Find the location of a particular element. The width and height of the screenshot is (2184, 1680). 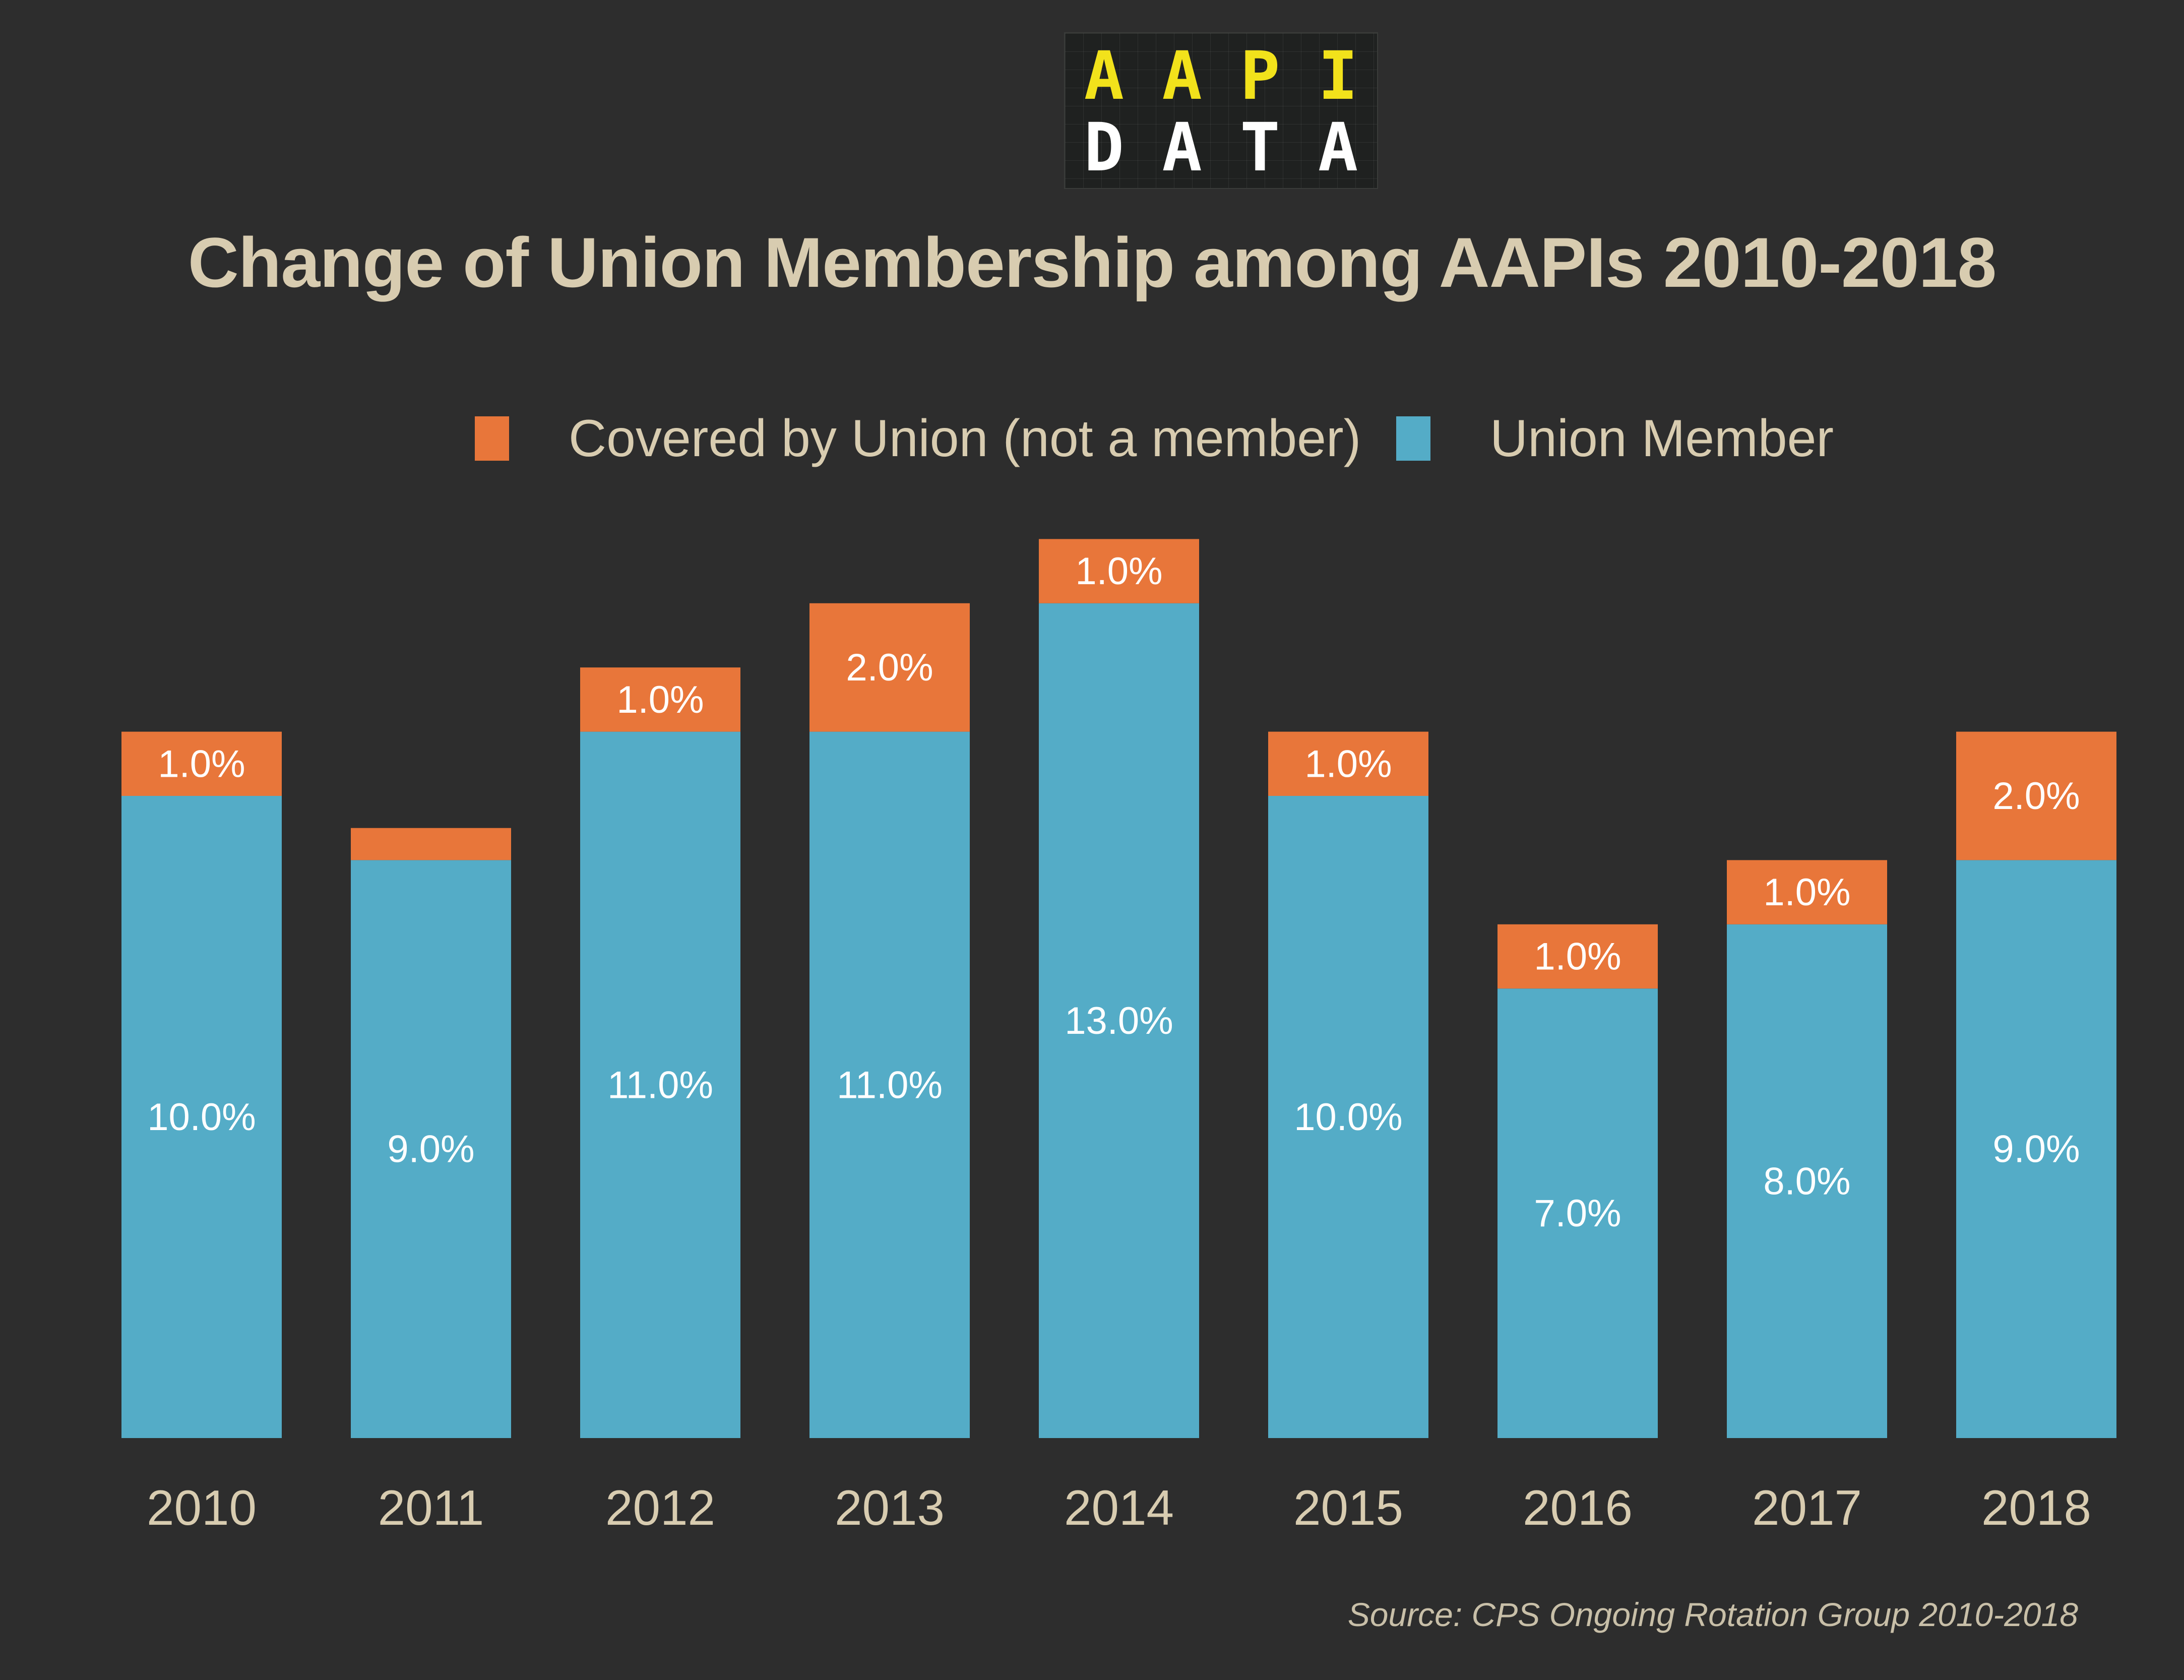

x-tick-label: 2016 is located at coordinates (1578, 1507).